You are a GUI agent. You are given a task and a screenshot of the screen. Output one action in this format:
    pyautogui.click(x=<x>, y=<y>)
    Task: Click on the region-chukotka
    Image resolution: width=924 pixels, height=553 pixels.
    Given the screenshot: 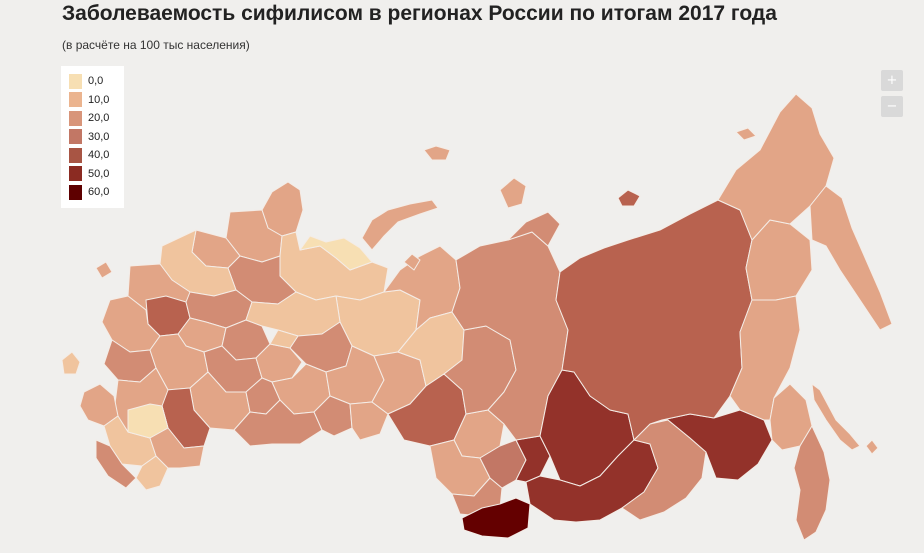 What is the action you would take?
    pyautogui.click(x=776, y=167)
    